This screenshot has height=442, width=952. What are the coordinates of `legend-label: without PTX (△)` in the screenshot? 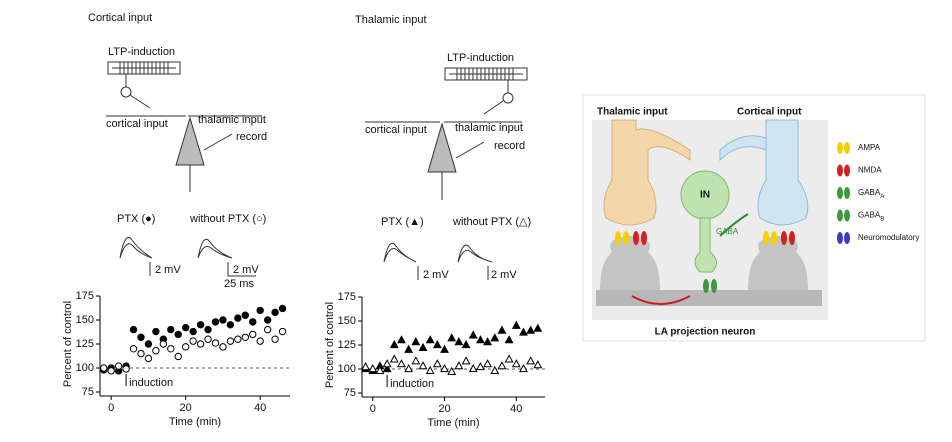 It's located at (491, 222).